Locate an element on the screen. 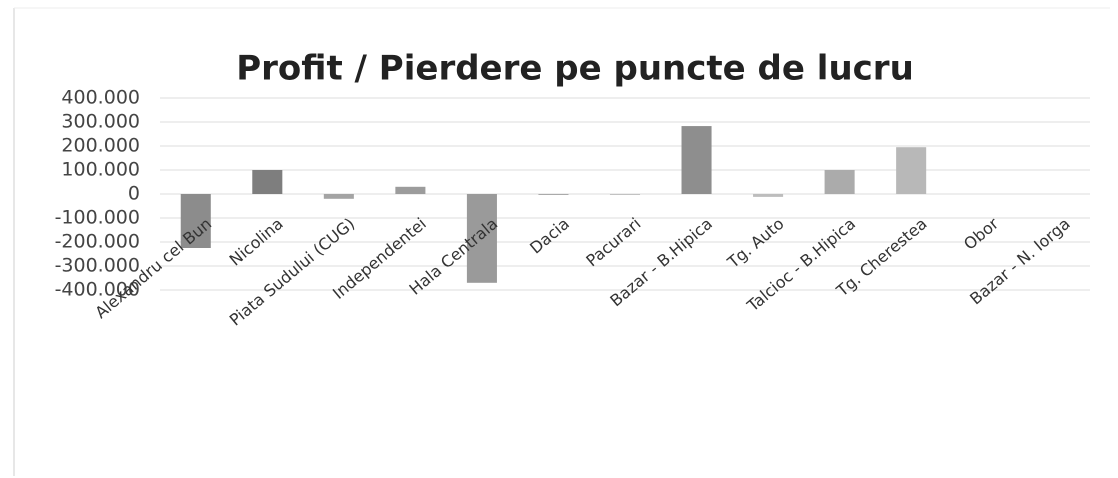 This screenshot has width=1118, height=478. x-tick-label: Tg. Auto is located at coordinates (755, 243).